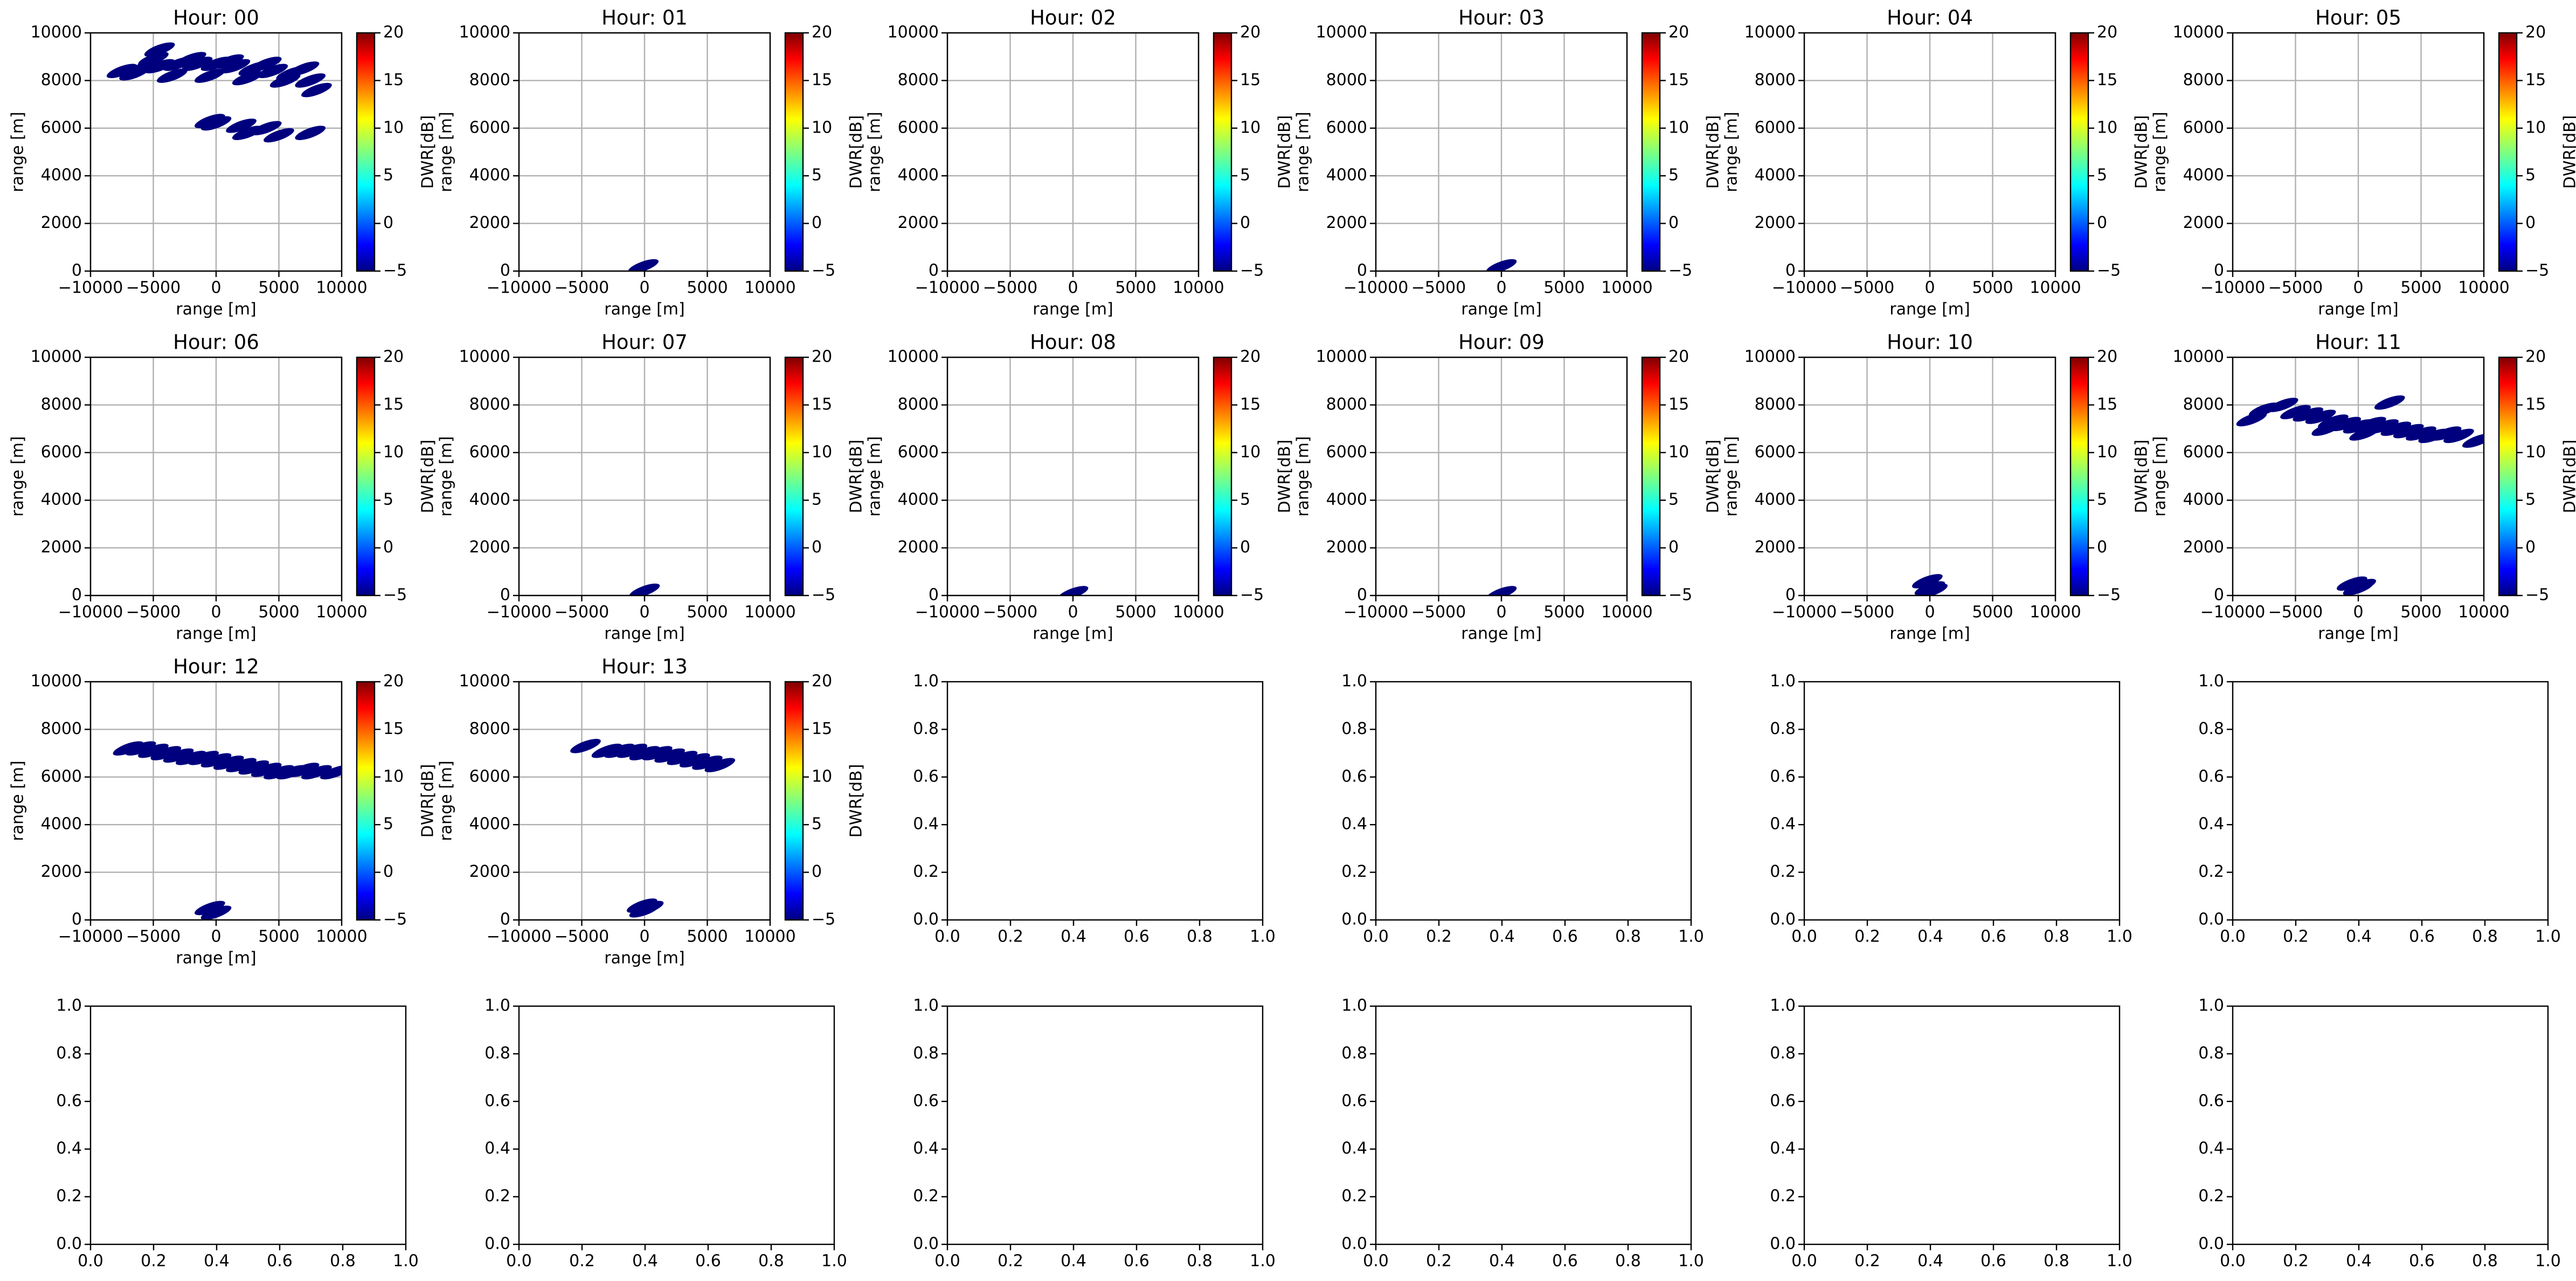  What do you see at coordinates (926, 1196) in the screenshot?
I see `y-tick-label: 0.2` at bounding box center [926, 1196].